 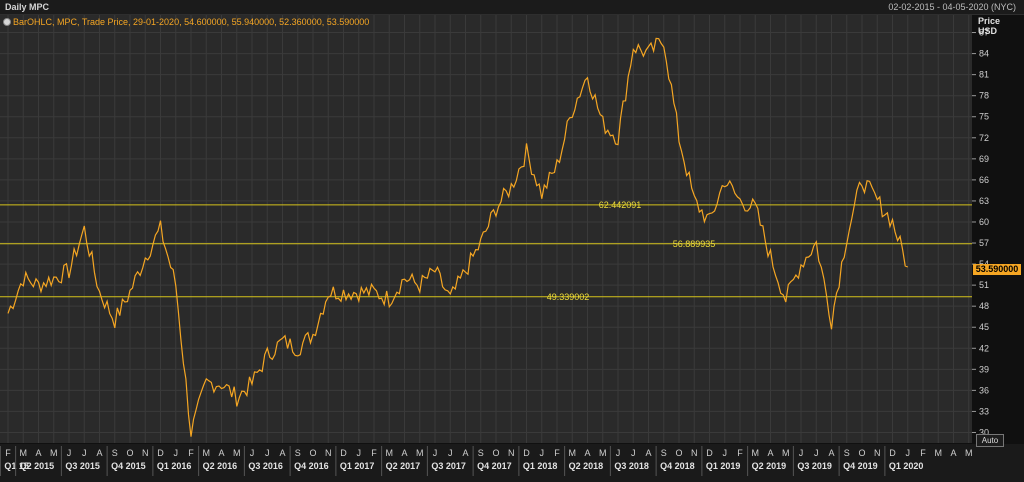 I want to click on x-axis-band, so click(x=512, y=463).